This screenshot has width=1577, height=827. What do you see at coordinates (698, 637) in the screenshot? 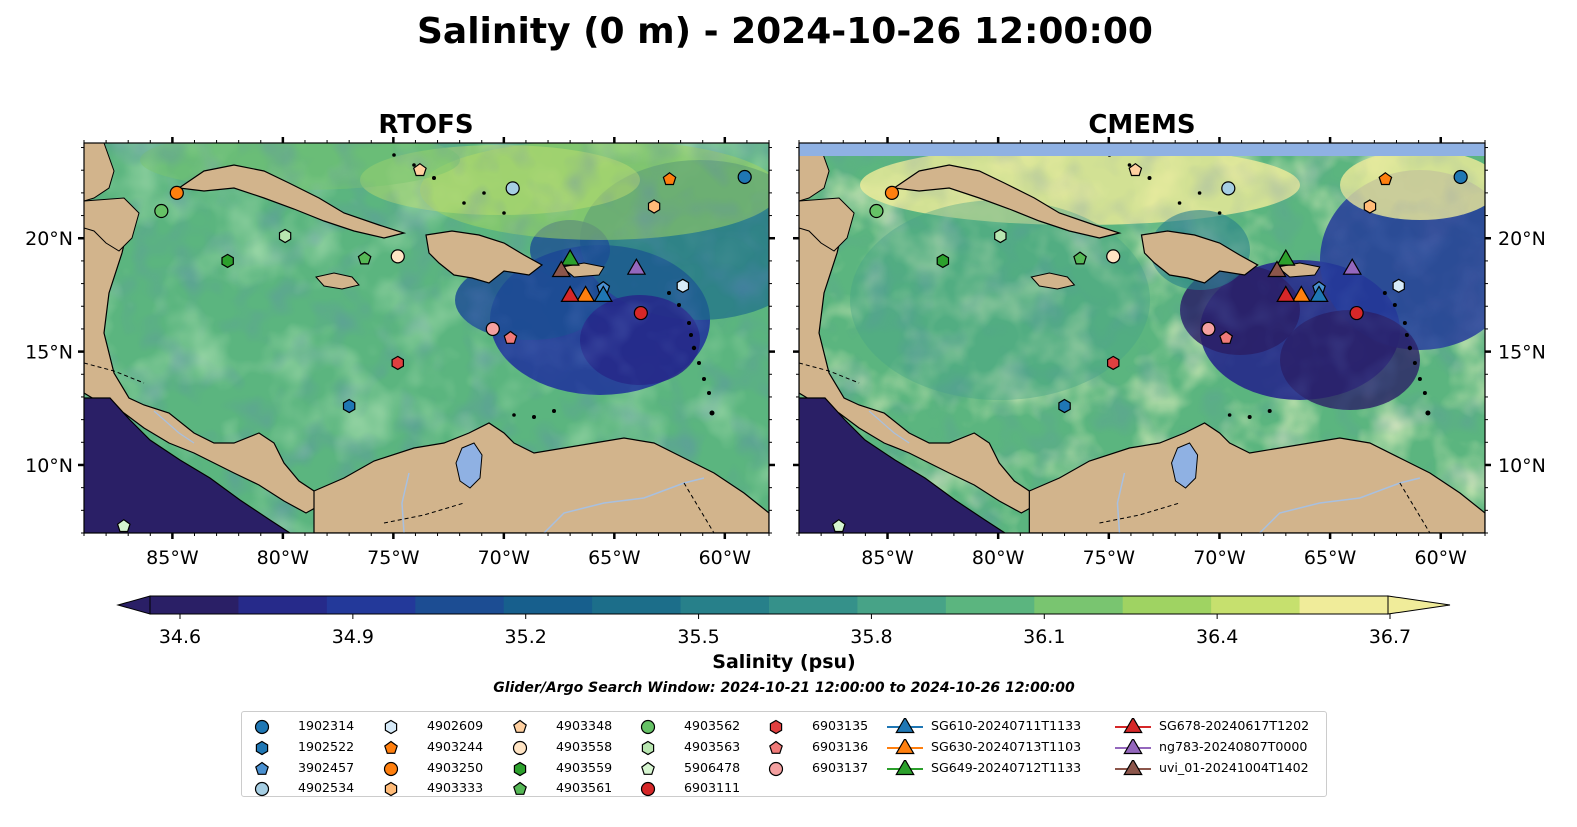
I see `colorbar-tick-label: 35.5` at bounding box center [698, 637].